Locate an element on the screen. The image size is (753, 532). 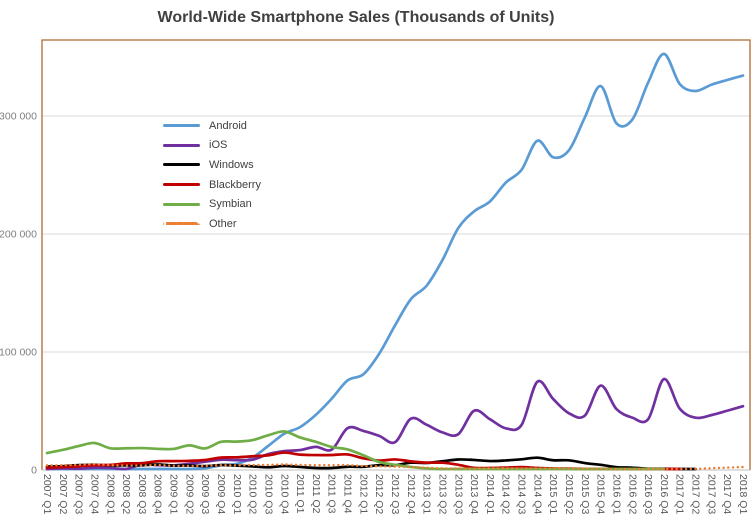
x-axis-label: 2008 Q1 is located at coordinates (110, 494).